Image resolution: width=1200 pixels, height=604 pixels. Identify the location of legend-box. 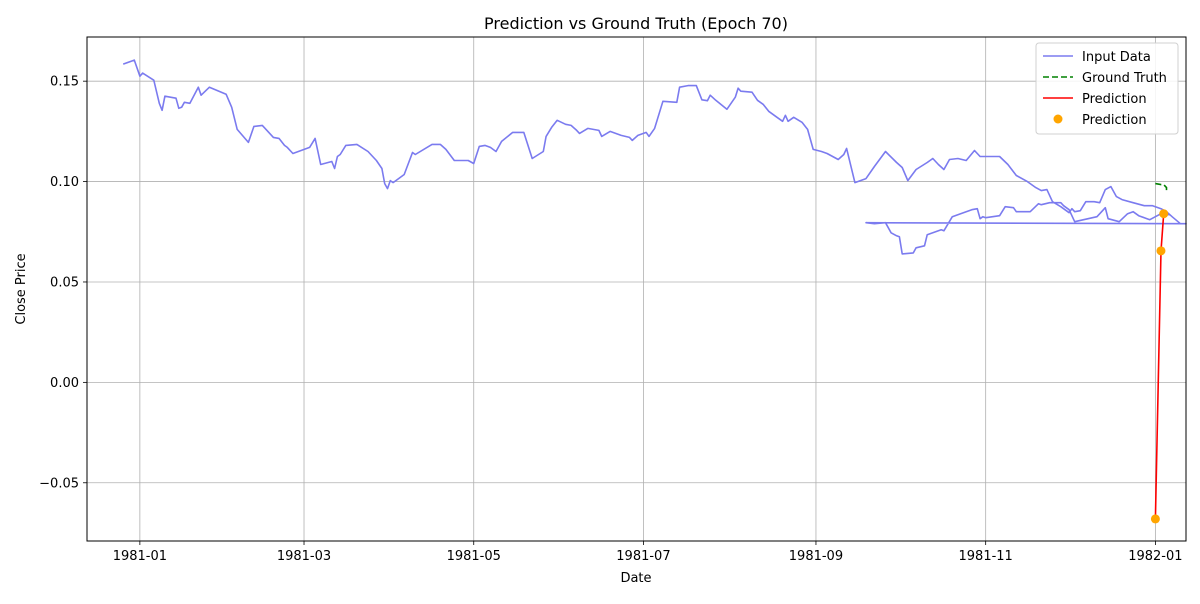
(1107, 88).